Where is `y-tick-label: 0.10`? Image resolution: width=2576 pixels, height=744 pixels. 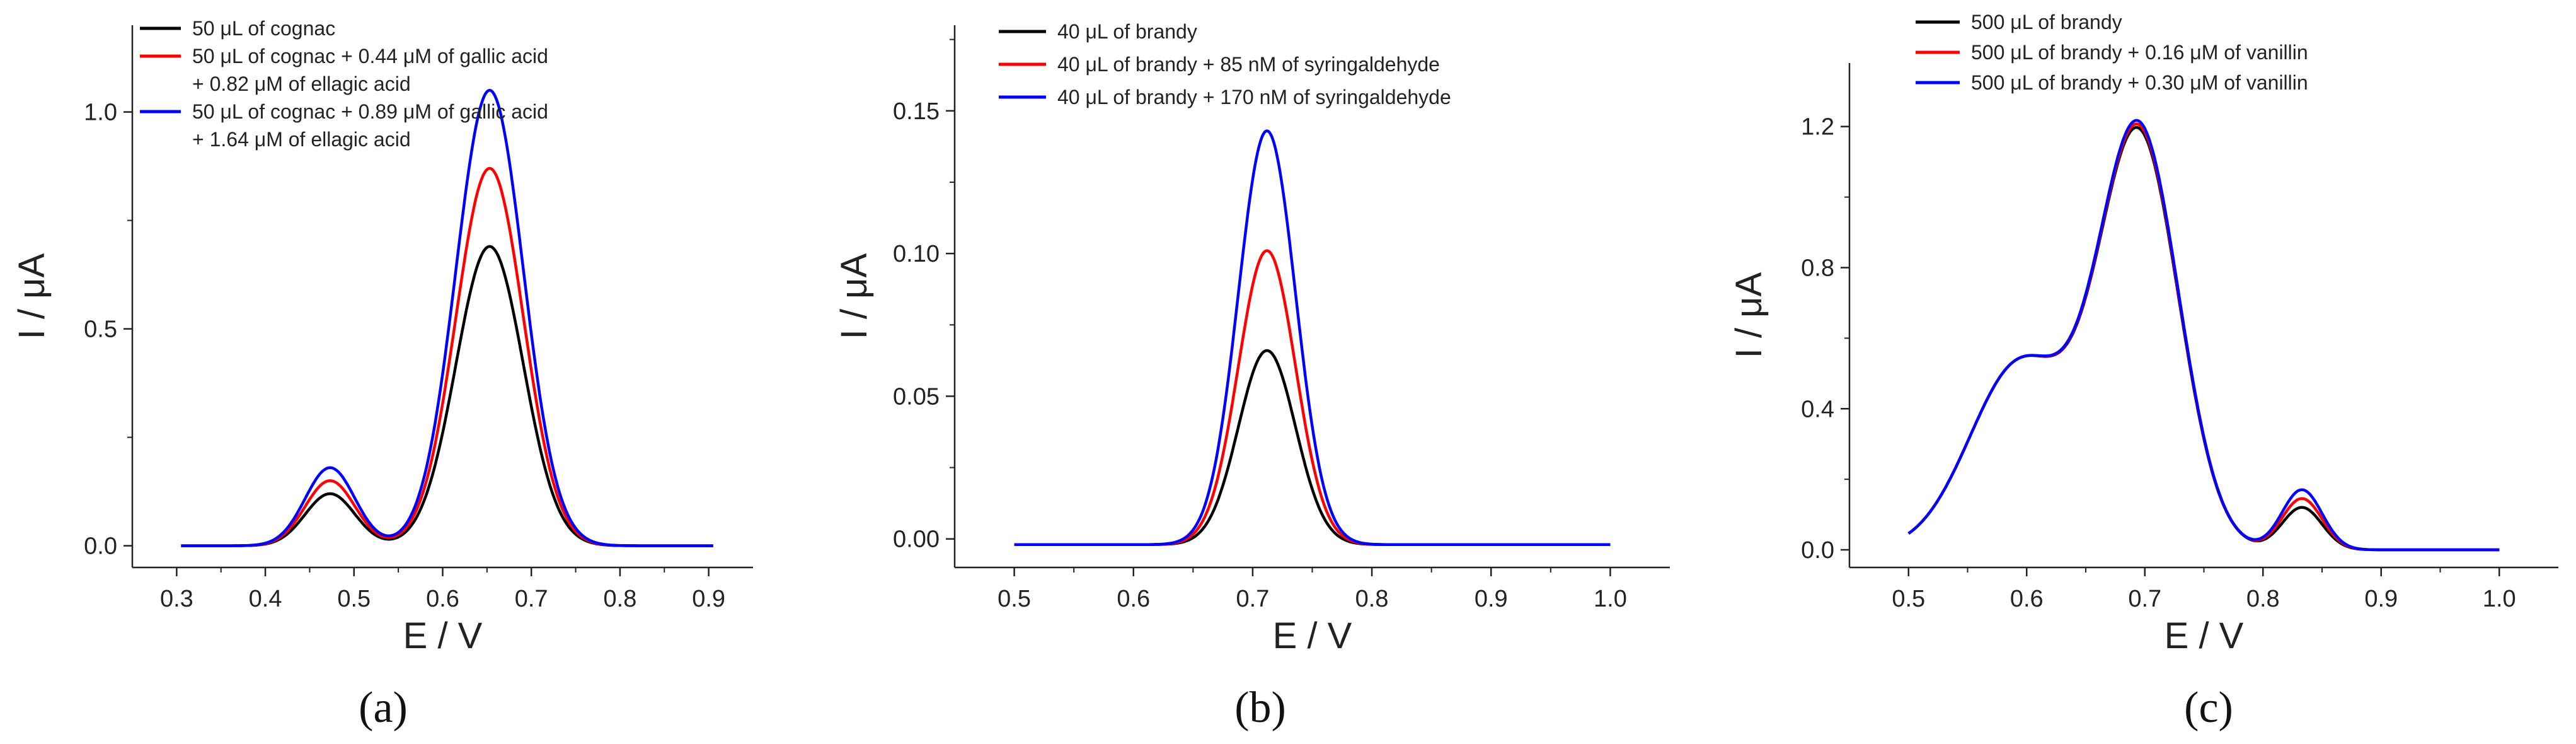 y-tick-label: 0.10 is located at coordinates (916, 254).